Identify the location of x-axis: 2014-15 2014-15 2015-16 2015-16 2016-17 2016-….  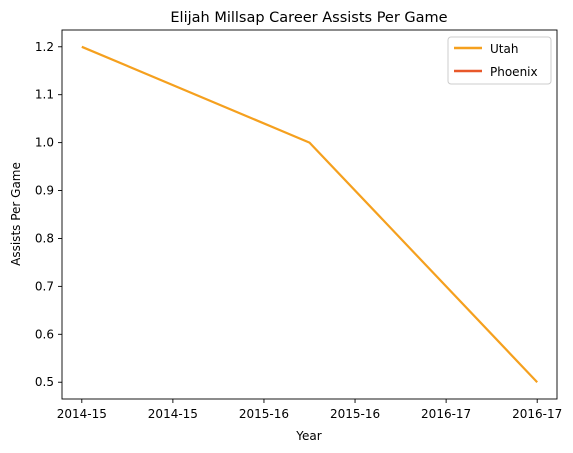
(309, 410).